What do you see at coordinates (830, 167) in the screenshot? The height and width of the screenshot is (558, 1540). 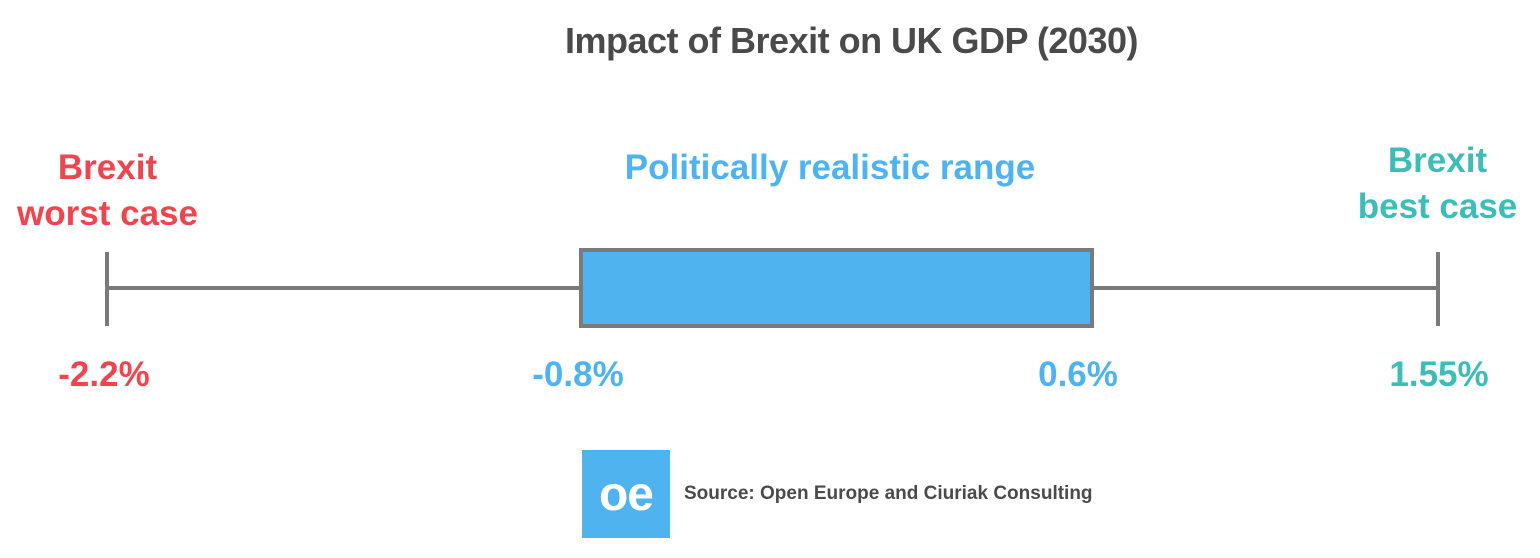 I see `realistic-range-label: Politically realistic range` at bounding box center [830, 167].